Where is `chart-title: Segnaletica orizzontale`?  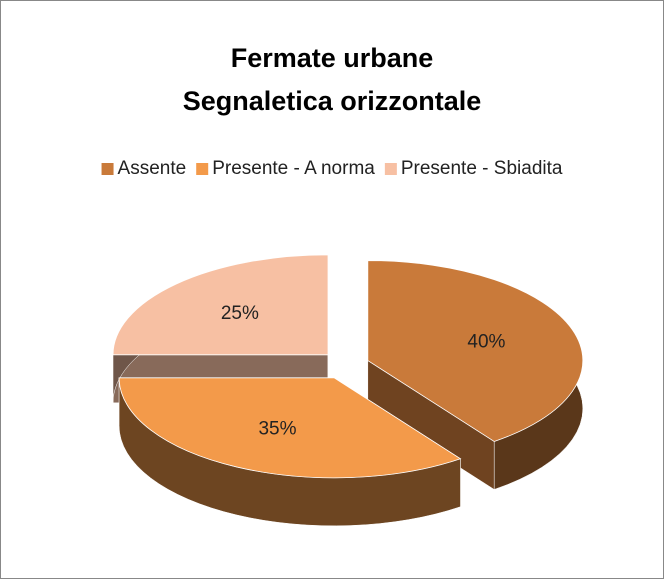 chart-title: Segnaletica orizzontale is located at coordinates (332, 101).